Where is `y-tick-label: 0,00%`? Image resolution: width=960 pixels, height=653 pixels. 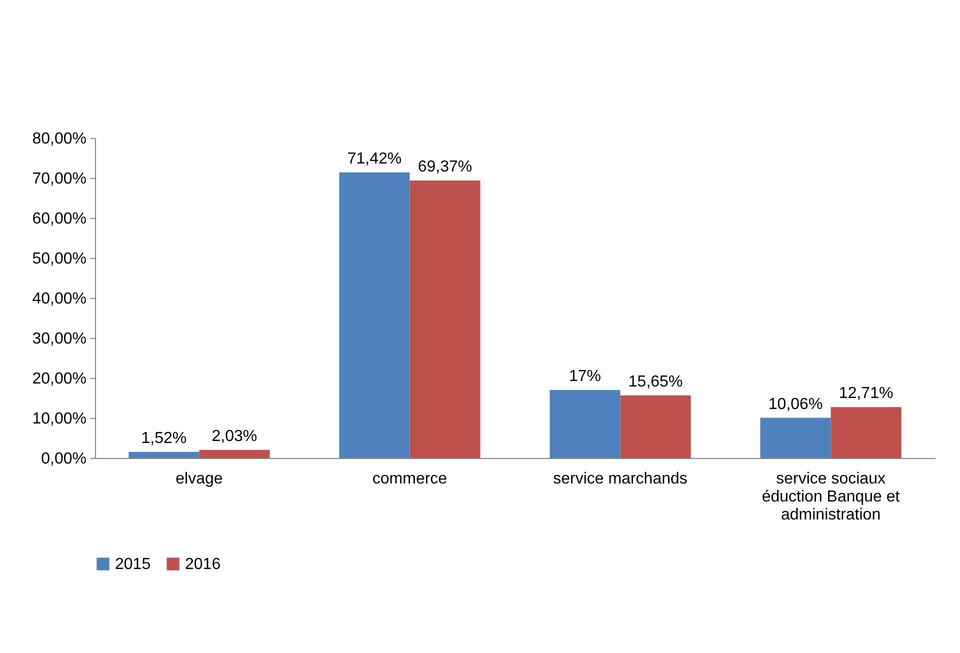
y-tick-label: 0,00% is located at coordinates (63, 459).